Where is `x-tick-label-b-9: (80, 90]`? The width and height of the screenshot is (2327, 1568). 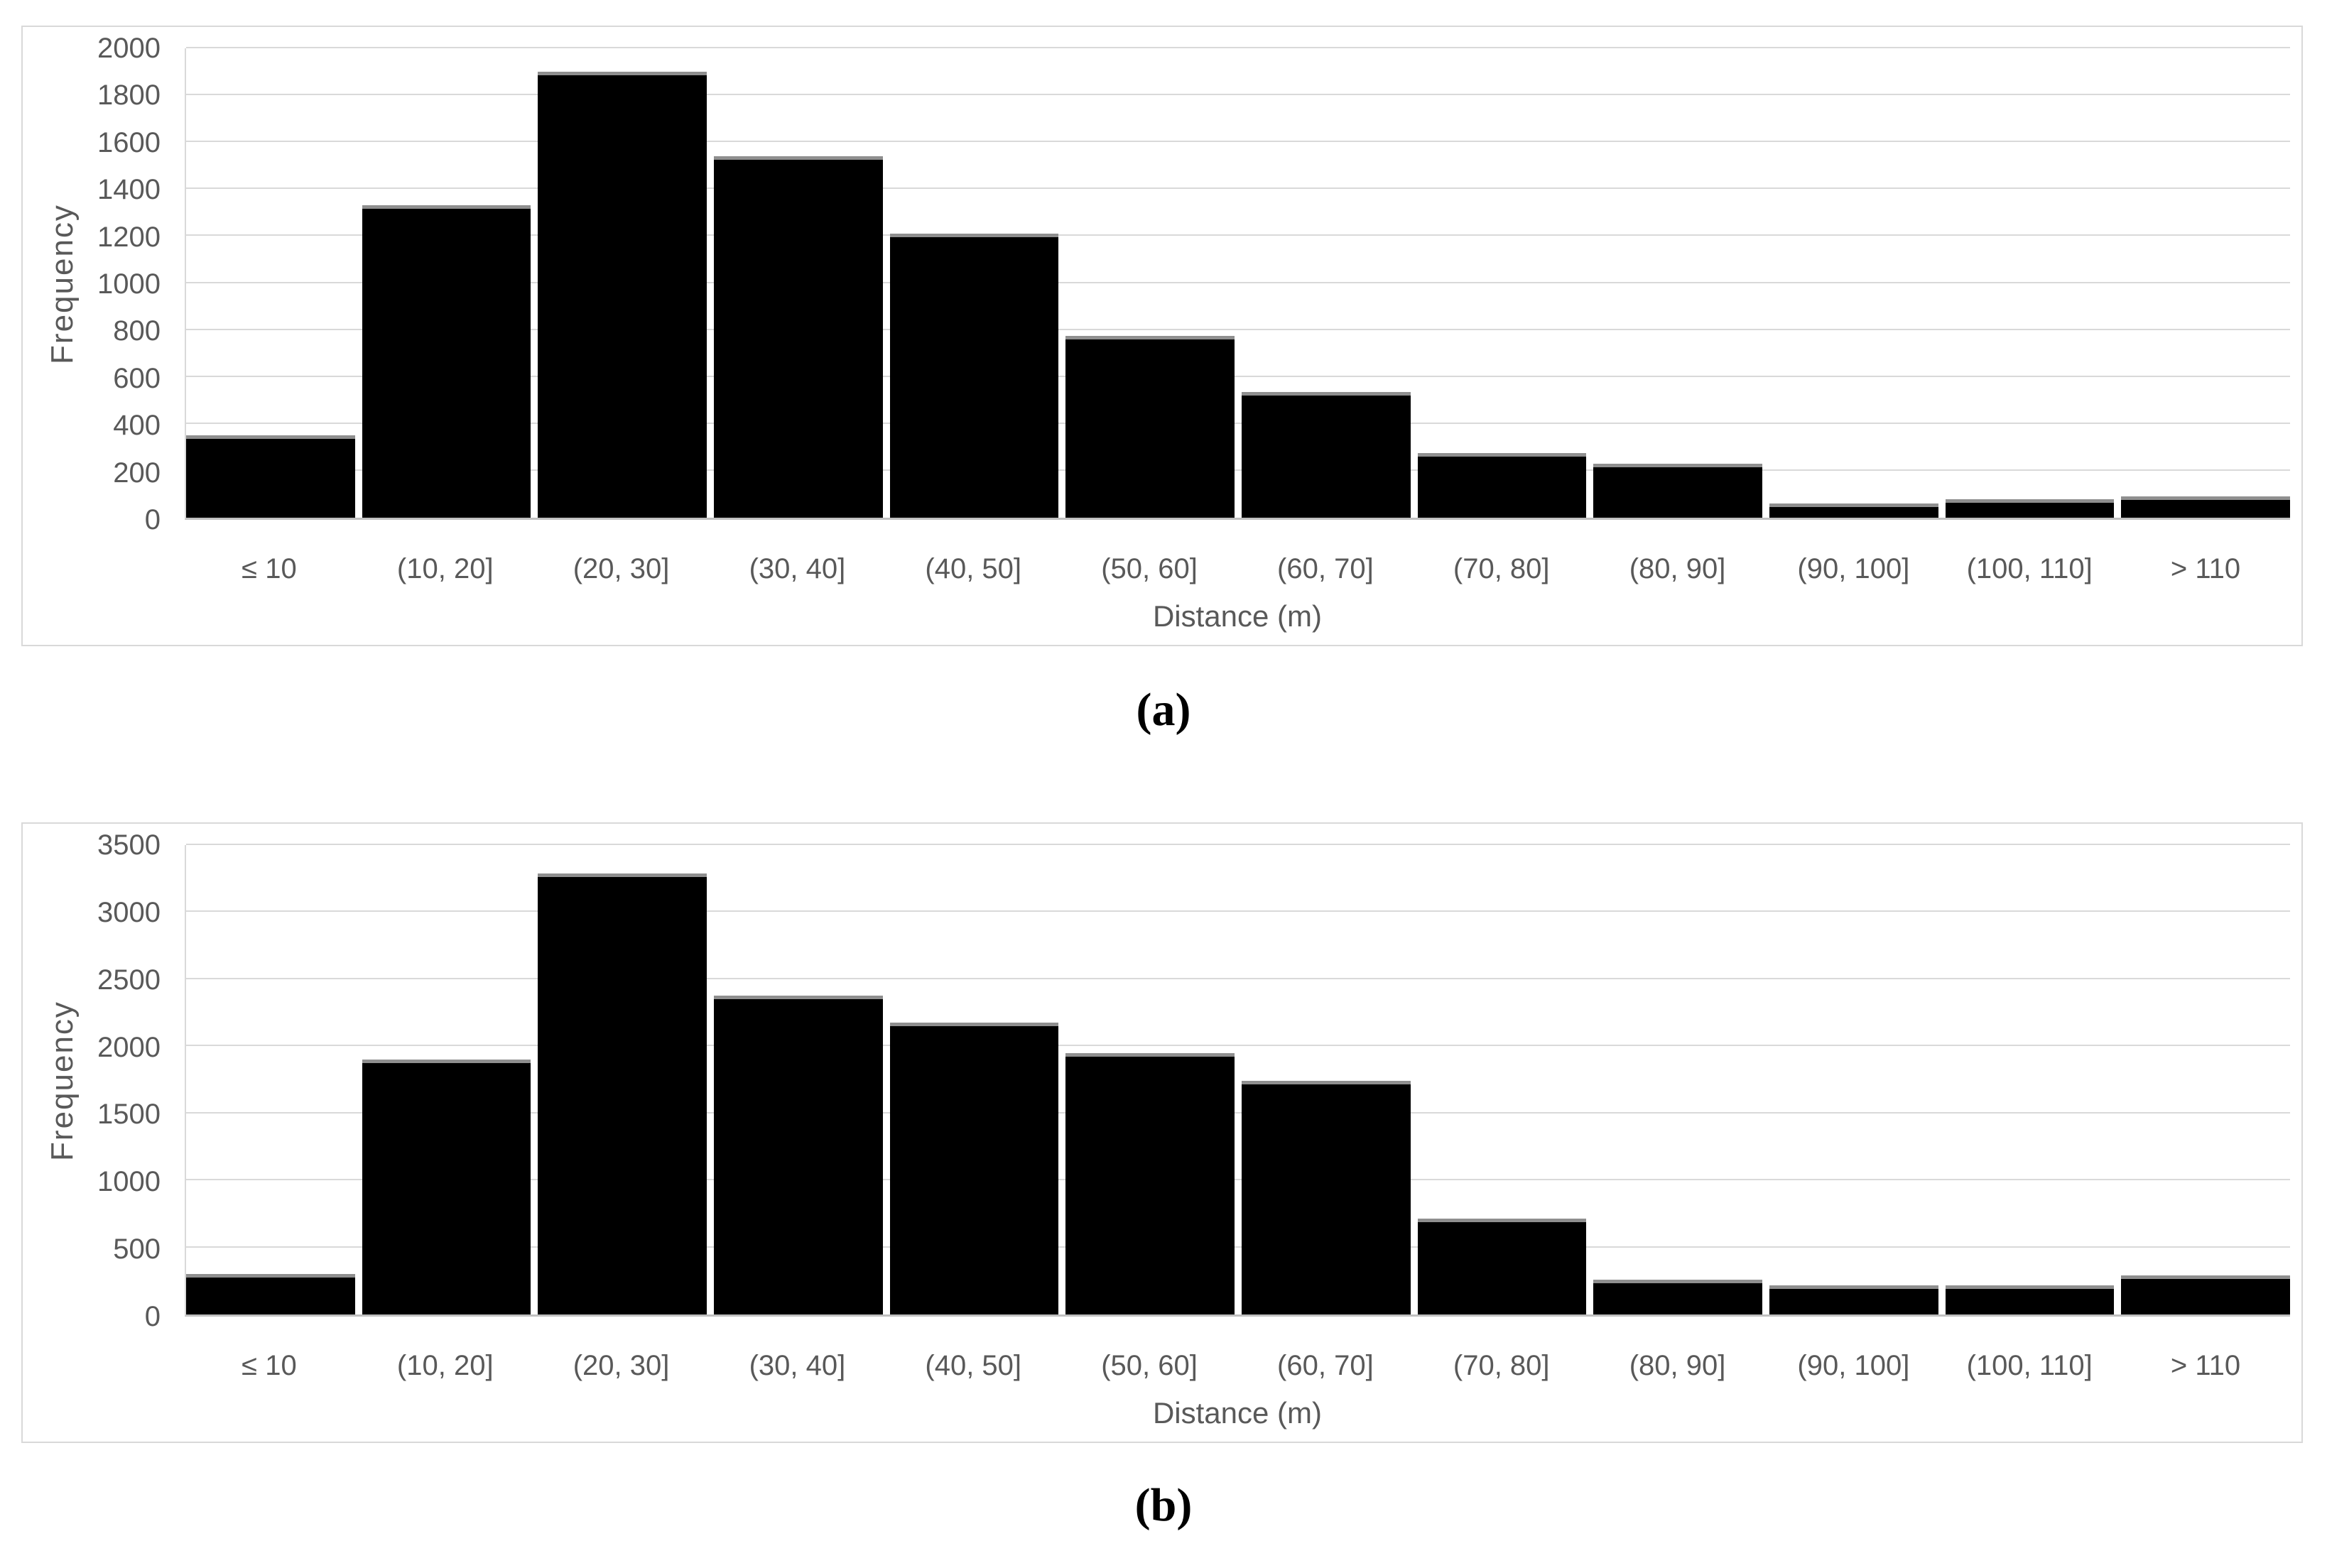
x-tick-label-b-9: (80, 90] is located at coordinates (1678, 1365).